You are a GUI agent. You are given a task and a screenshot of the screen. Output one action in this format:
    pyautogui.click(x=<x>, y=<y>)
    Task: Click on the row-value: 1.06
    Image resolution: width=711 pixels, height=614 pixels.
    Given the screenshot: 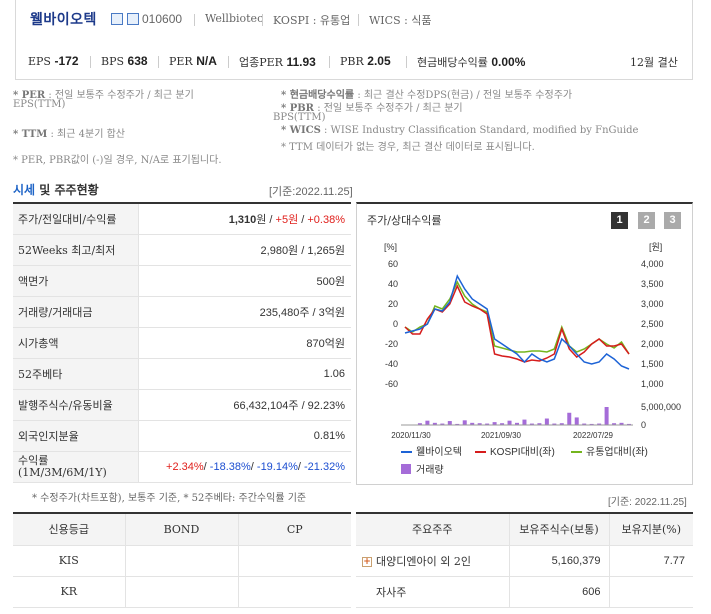 What is the action you would take?
    pyautogui.click(x=244, y=374)
    